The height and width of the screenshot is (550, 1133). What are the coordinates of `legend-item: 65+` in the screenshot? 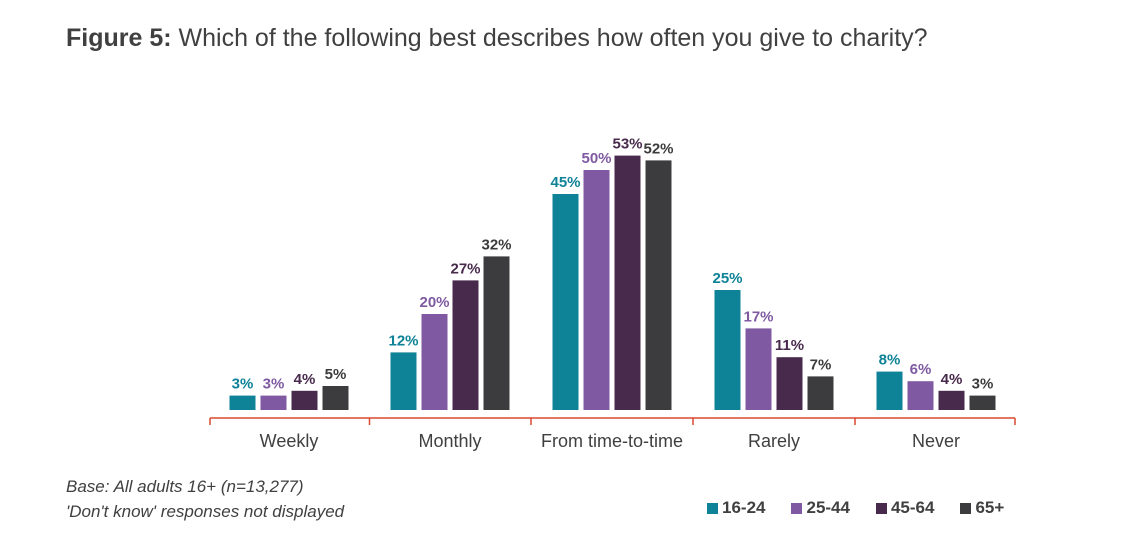 It's located at (982, 508).